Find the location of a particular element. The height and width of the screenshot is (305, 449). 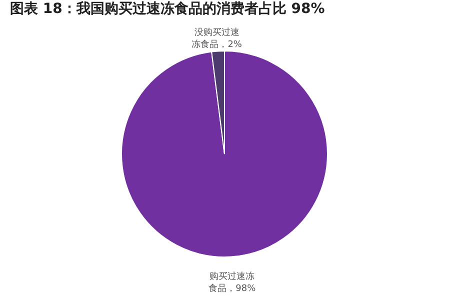

slice-label: 购买过速冻食品，98% is located at coordinates (232, 282).